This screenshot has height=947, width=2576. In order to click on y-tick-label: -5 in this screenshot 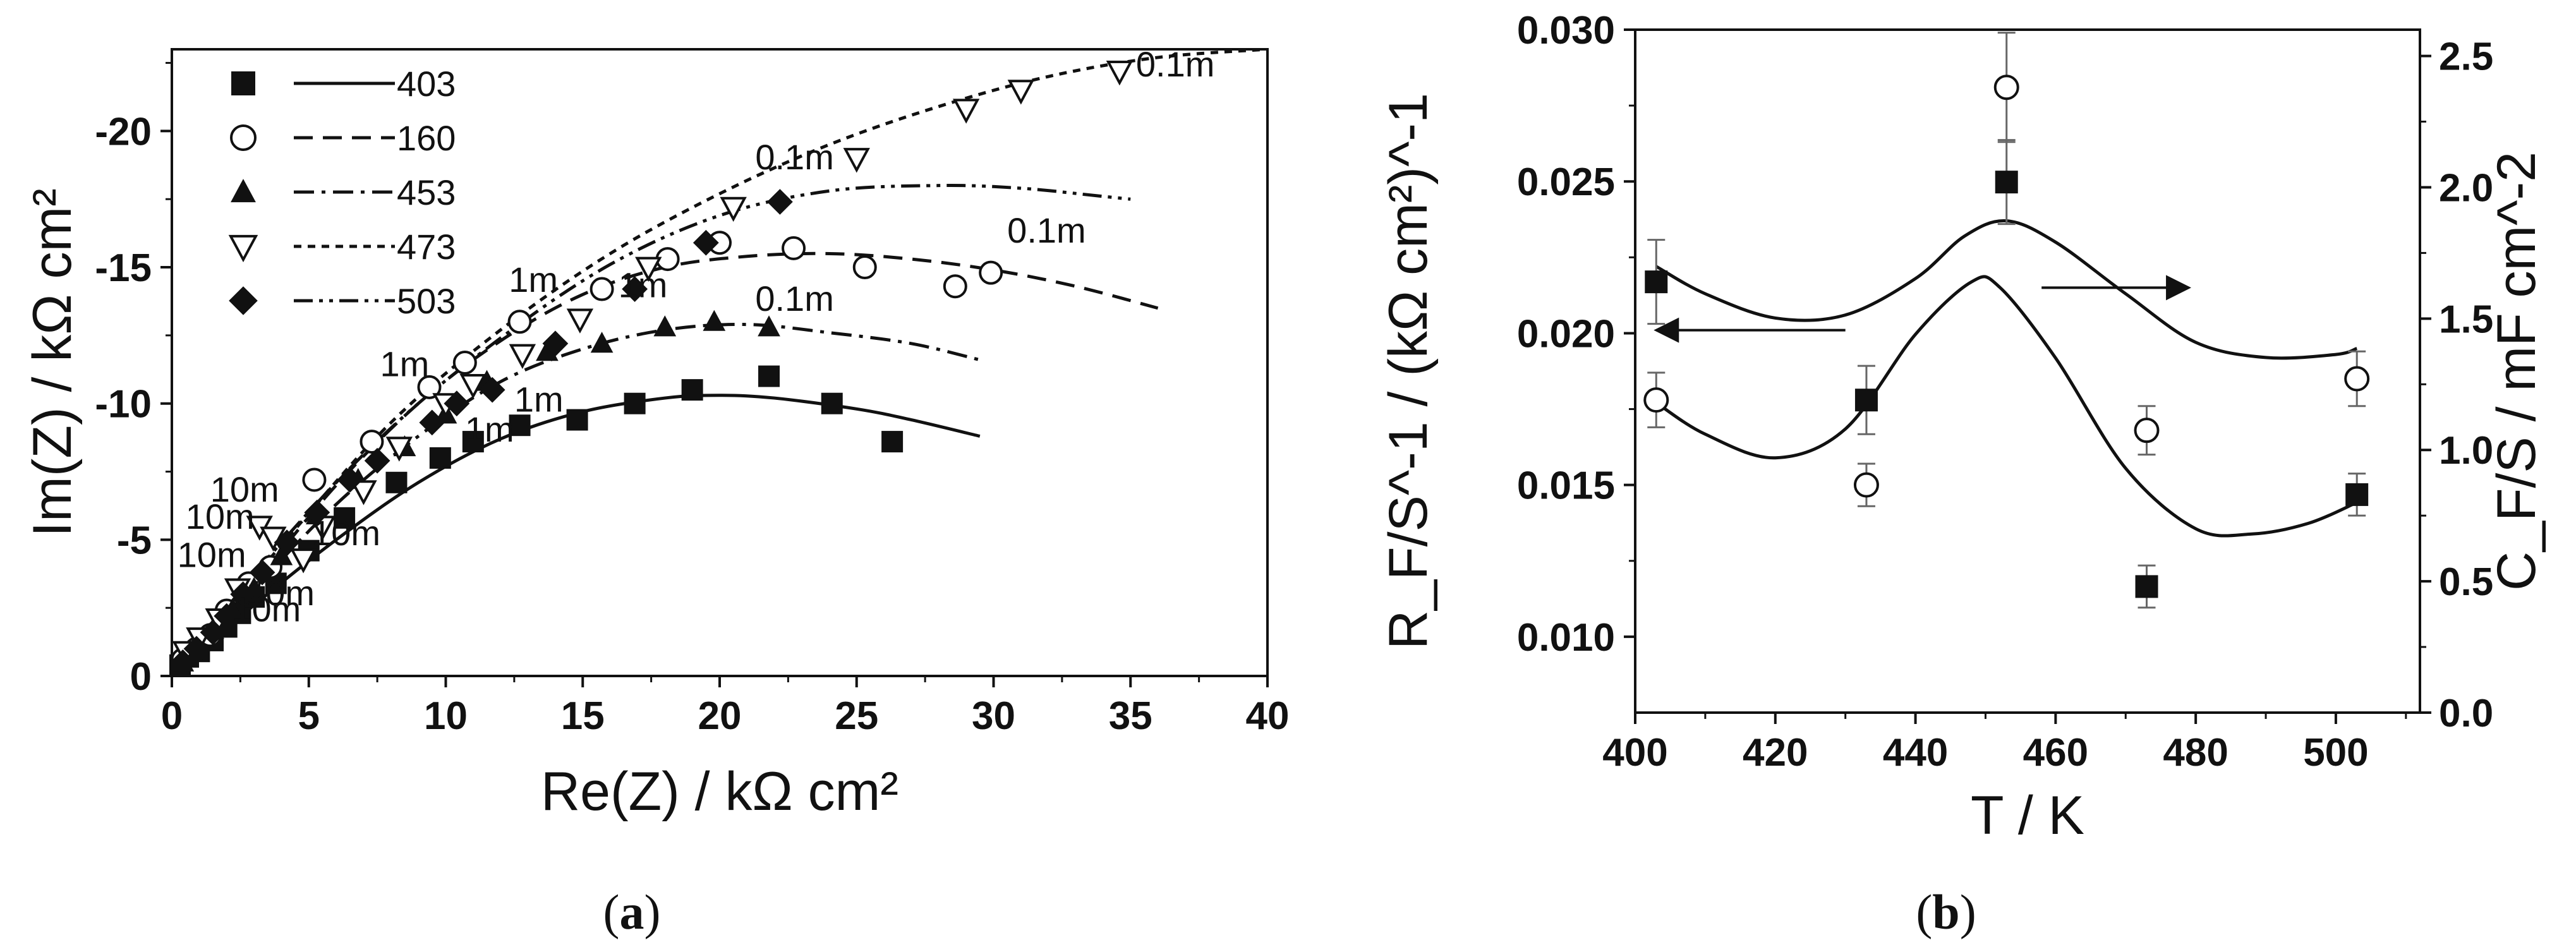, I will do `click(134, 540)`.